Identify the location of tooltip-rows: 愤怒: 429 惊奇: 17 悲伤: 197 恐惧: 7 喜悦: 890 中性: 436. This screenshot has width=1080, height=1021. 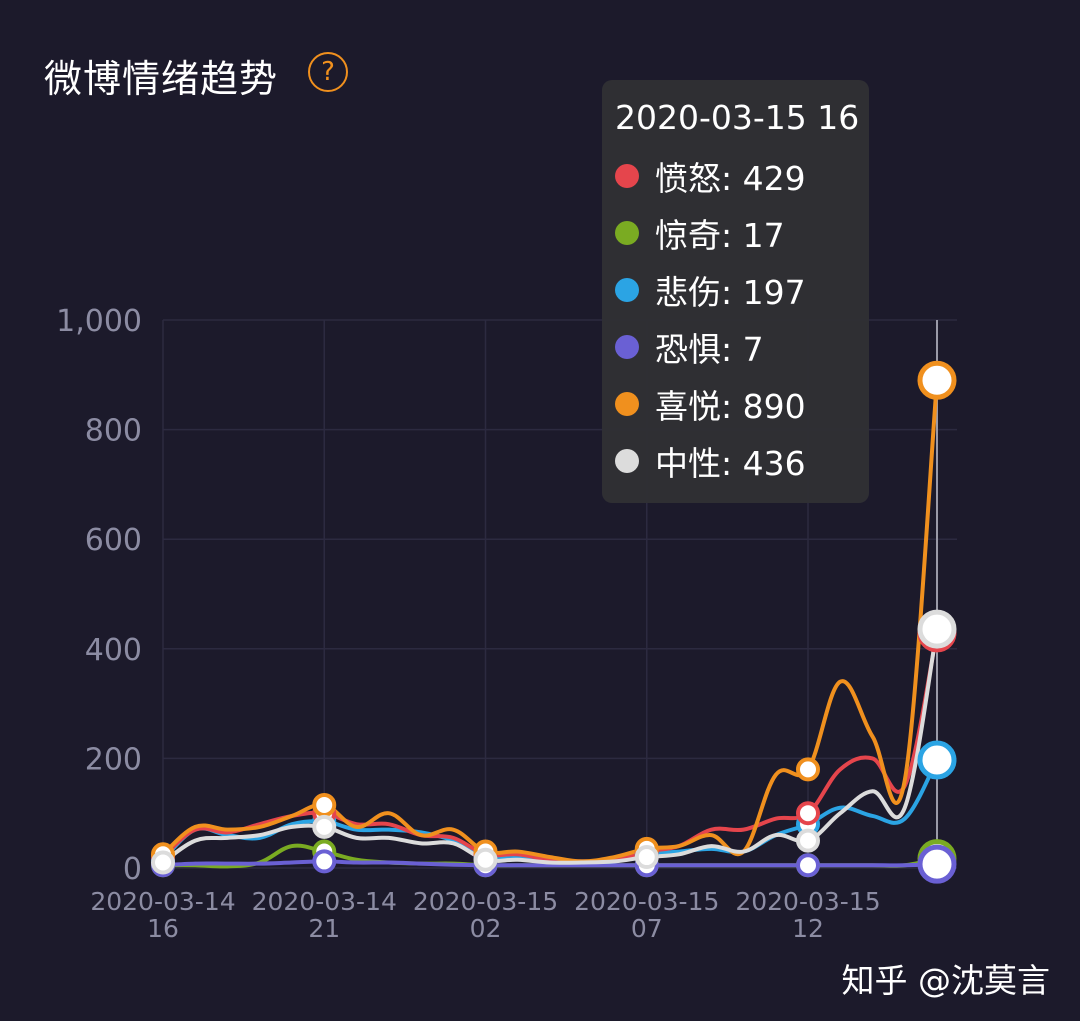
(742, 318).